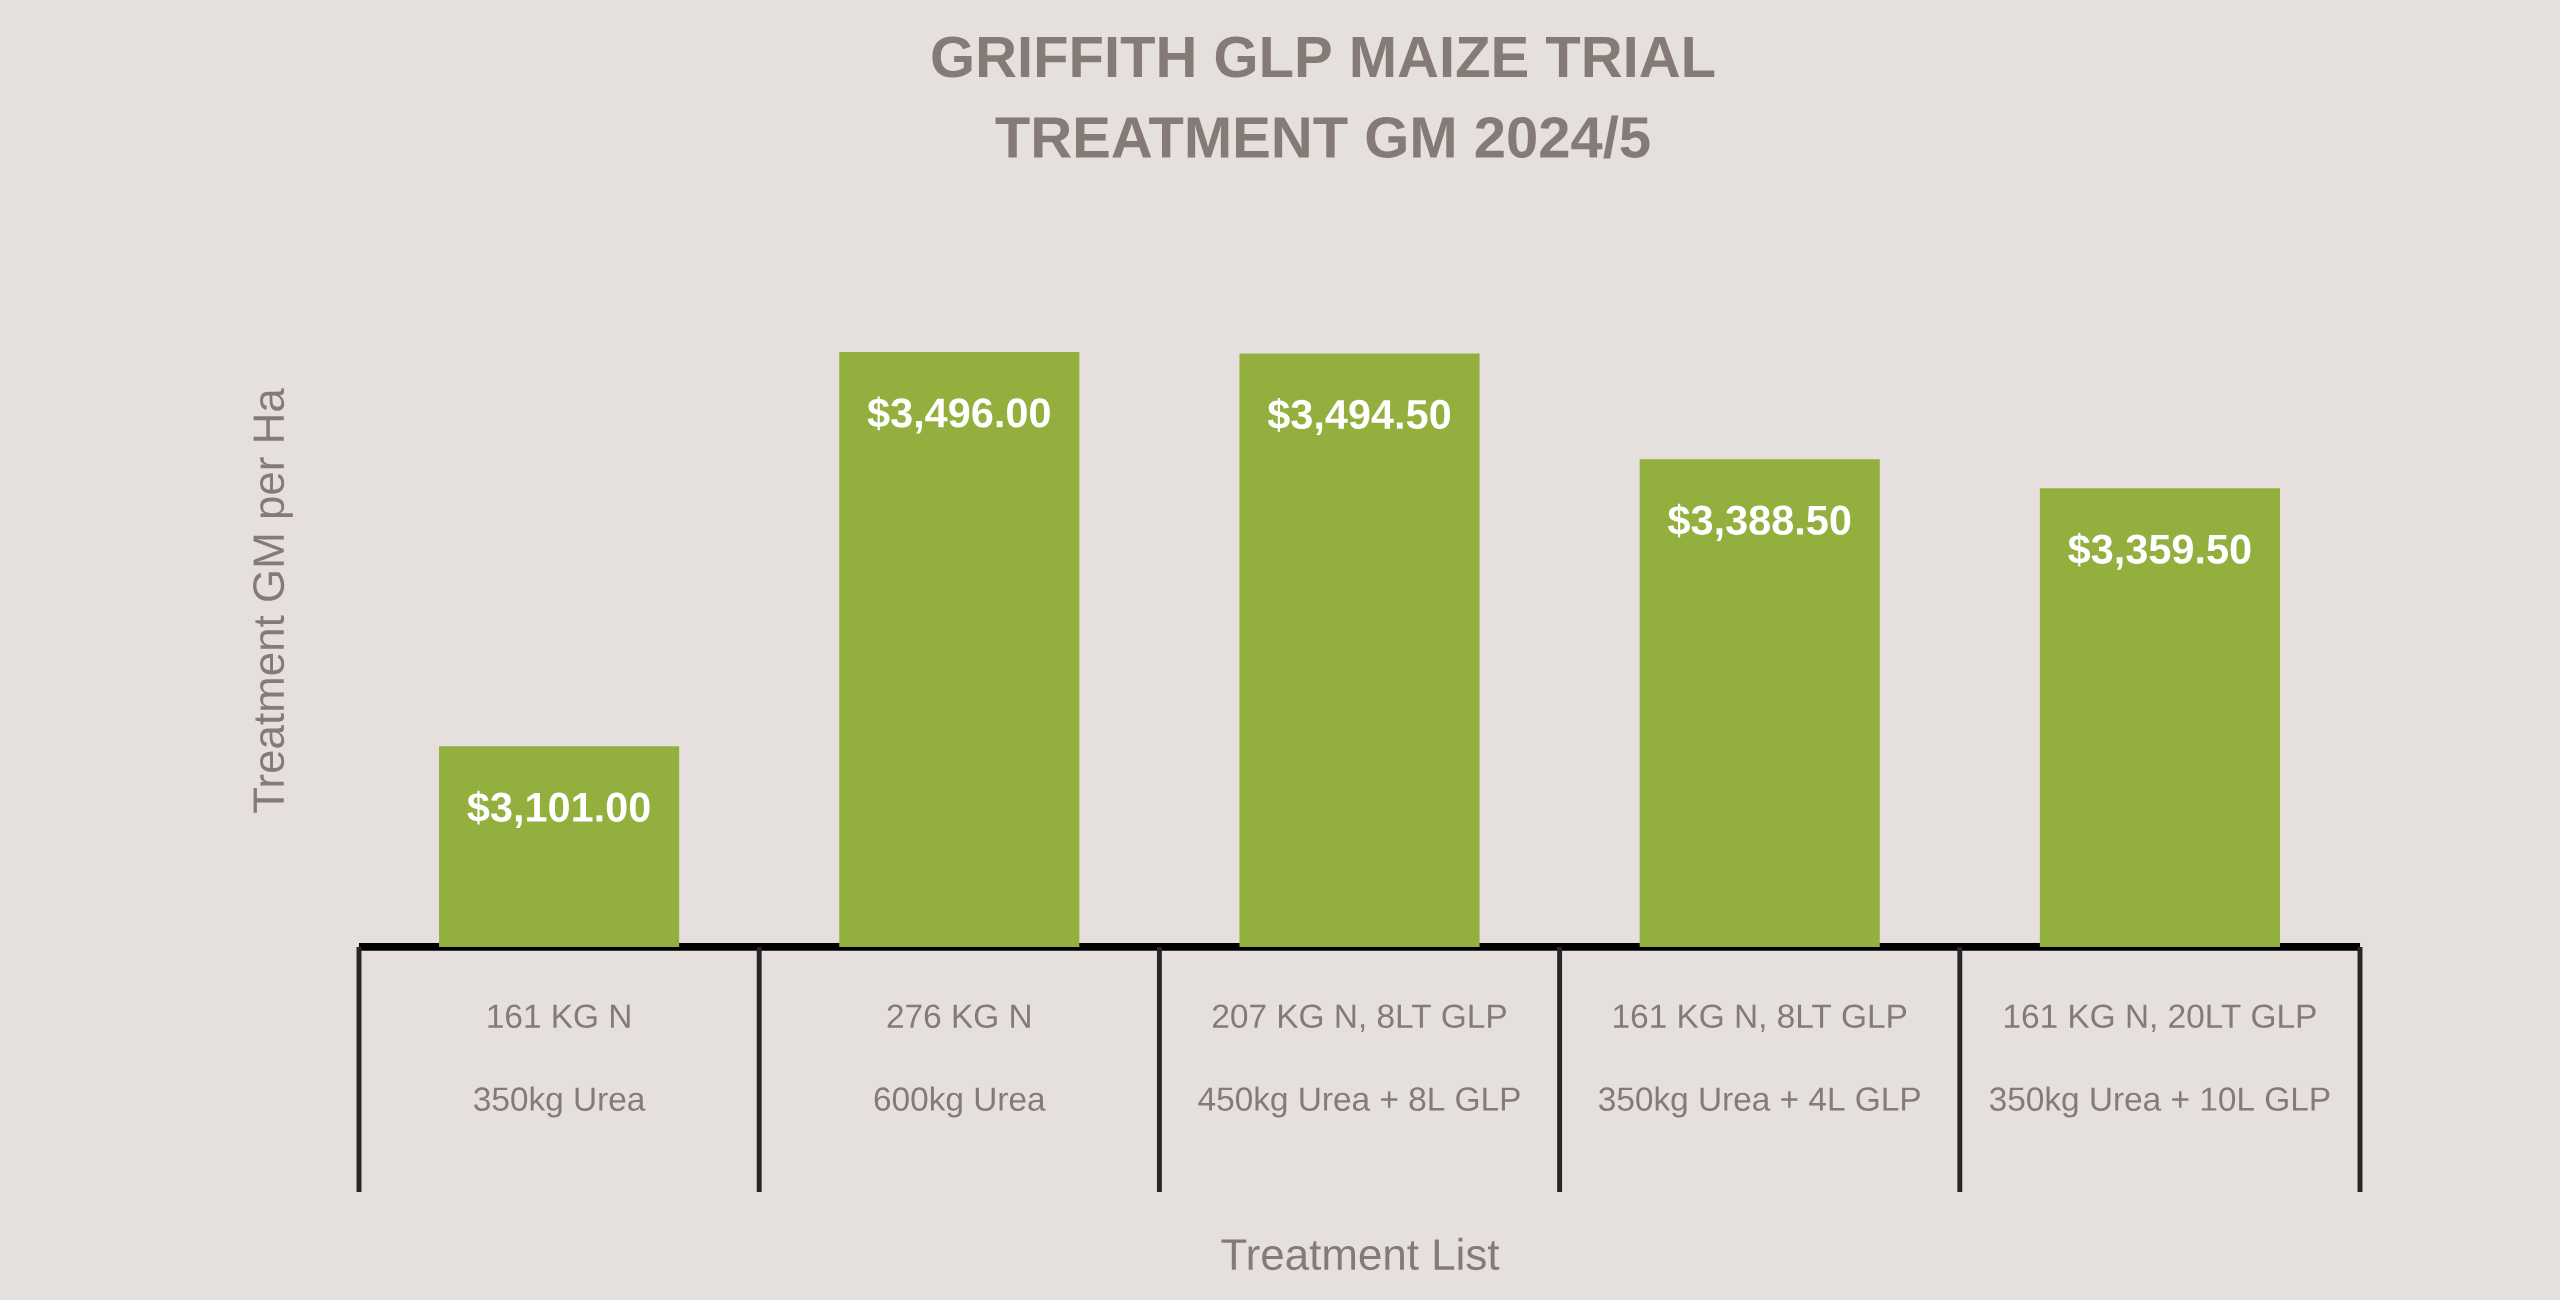 This screenshot has height=1300, width=2560. What do you see at coordinates (958, 415) in the screenshot?
I see `data-label: $3,496.00` at bounding box center [958, 415].